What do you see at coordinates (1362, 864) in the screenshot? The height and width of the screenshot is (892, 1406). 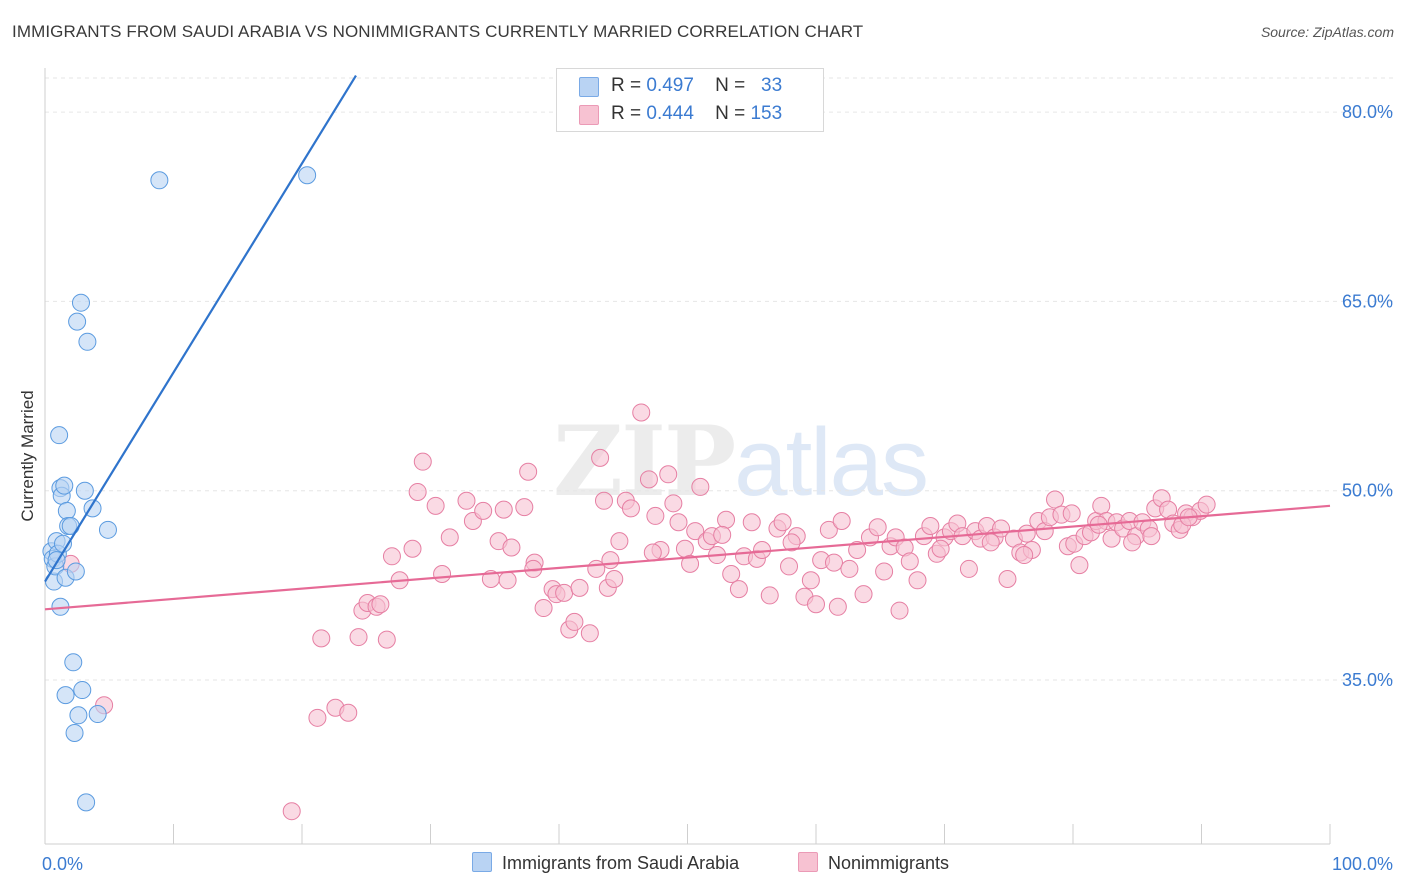 I see `x-tick-label: 100.0%` at bounding box center [1362, 864].